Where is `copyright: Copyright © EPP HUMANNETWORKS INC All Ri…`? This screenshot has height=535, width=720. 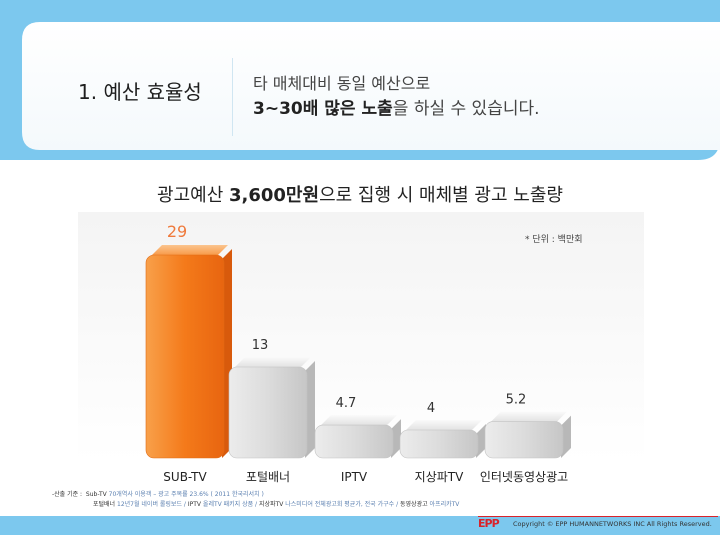 copyright: Copyright © EPP HUMANNETWORKS INC All Ri… is located at coordinates (612, 524).